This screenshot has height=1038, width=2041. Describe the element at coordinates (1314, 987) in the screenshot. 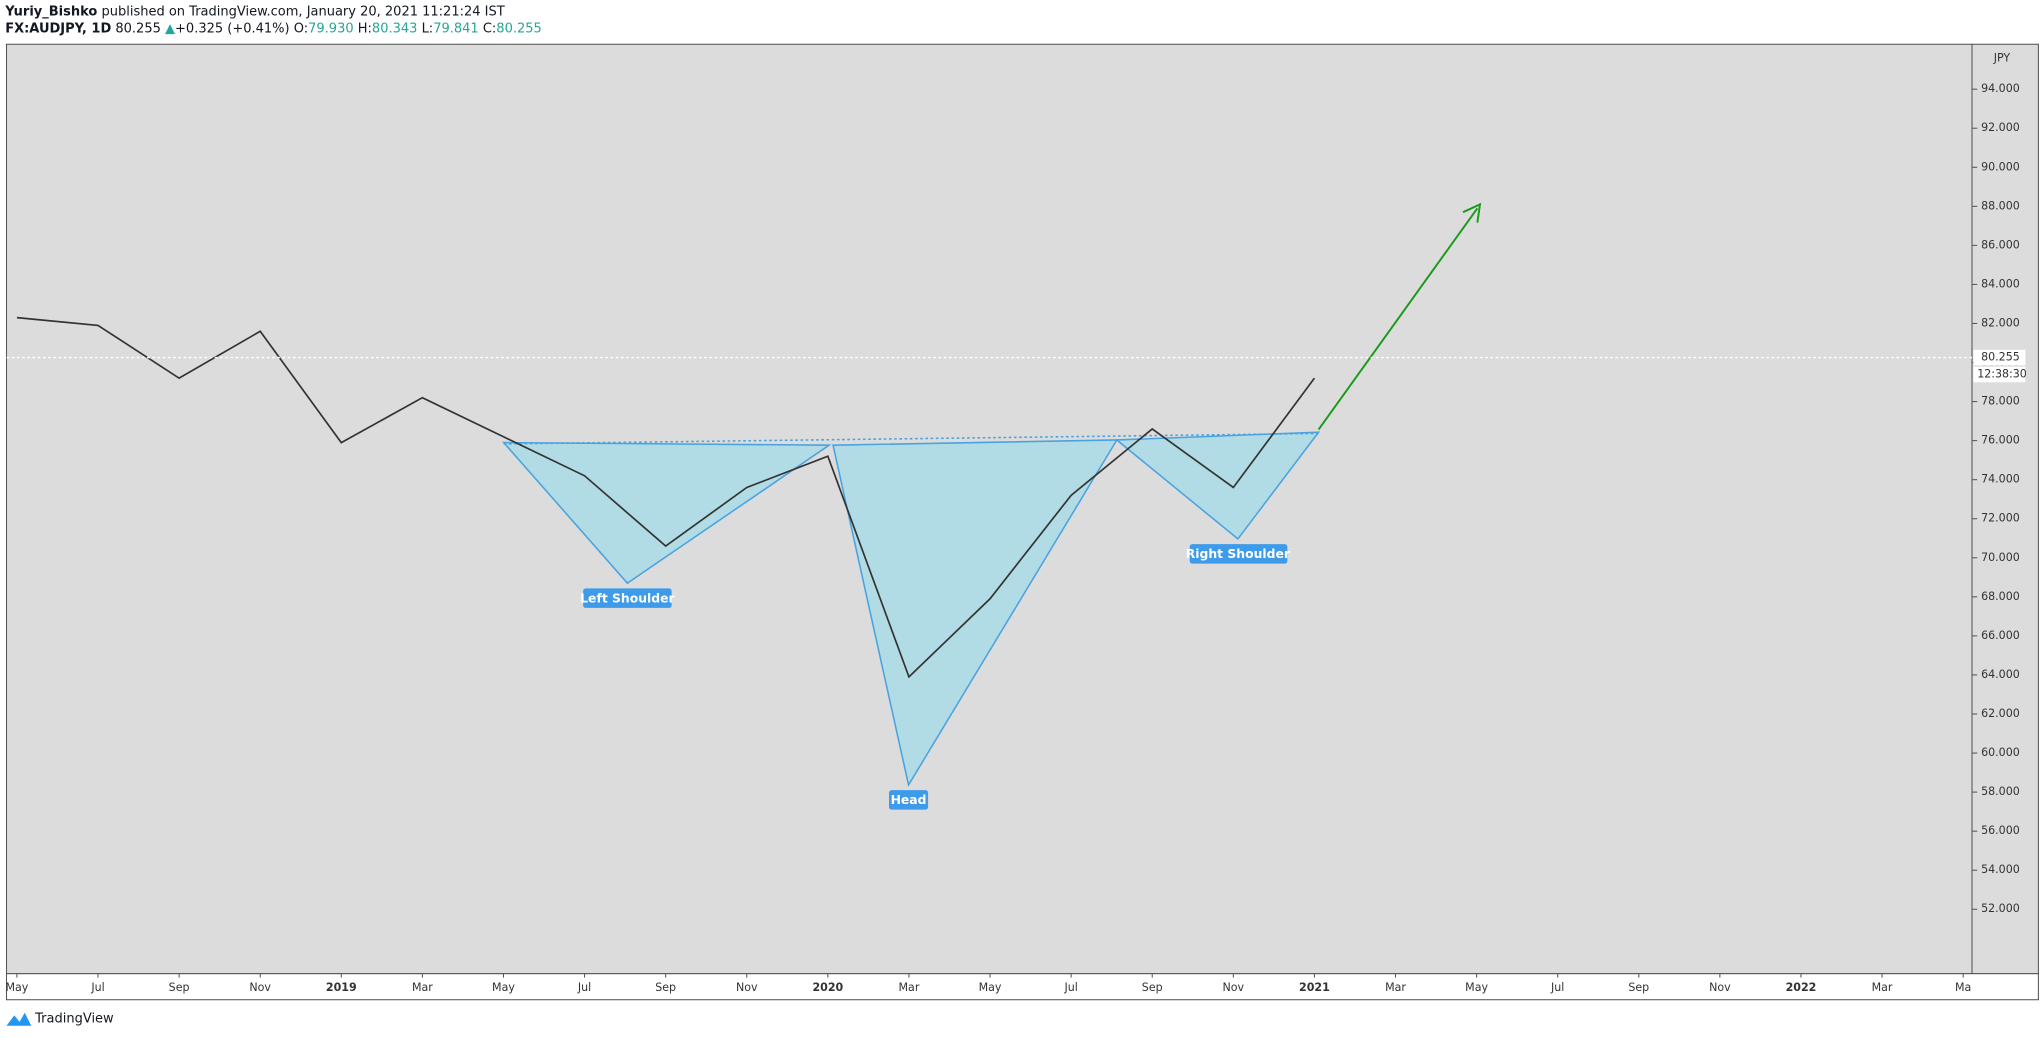

I see `x-tick-label: 2021` at that location.